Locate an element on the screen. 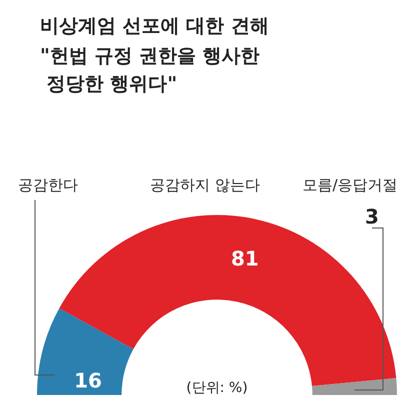 This screenshot has width=400, height=415. text: (단위: %) is located at coordinates (217, 388).